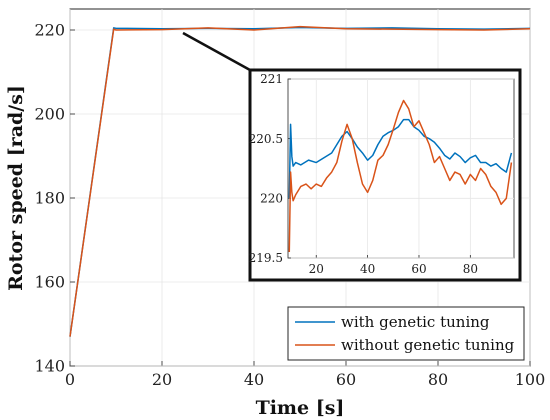  Describe the element at coordinates (16, 188) in the screenshot. I see `y-axis-title: Rotor speed [rad/s]` at that location.